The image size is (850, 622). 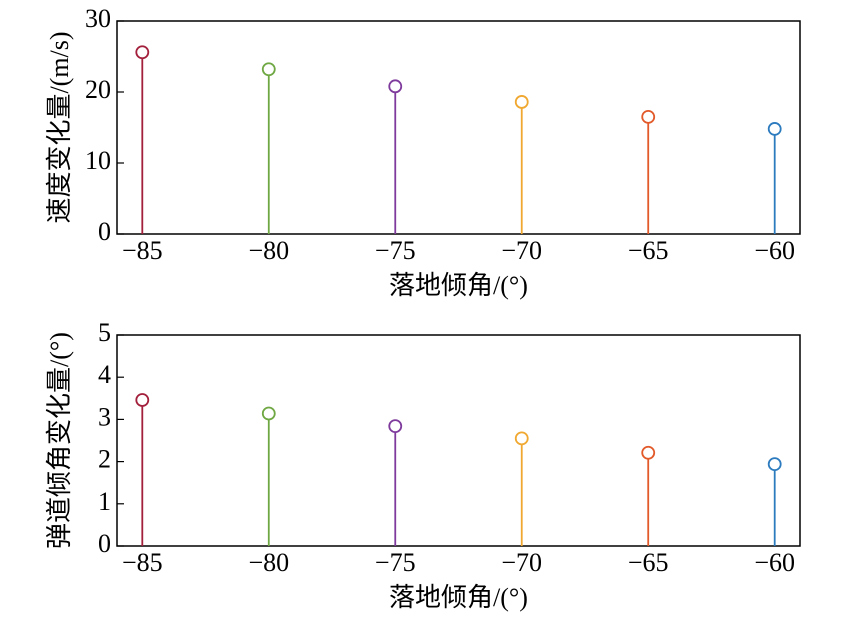 What do you see at coordinates (98, 18) in the screenshot?
I see `y-tick-label: 30` at bounding box center [98, 18].